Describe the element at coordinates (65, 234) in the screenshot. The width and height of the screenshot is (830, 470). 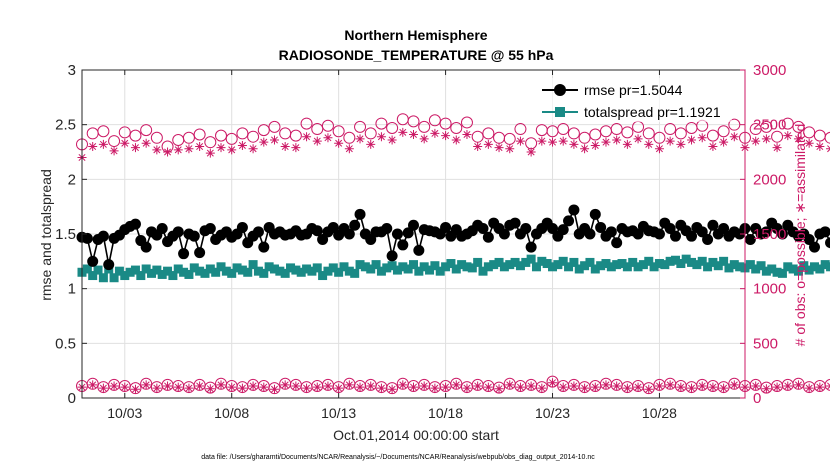
I see `y-tick-label-left: 1.5` at that location.